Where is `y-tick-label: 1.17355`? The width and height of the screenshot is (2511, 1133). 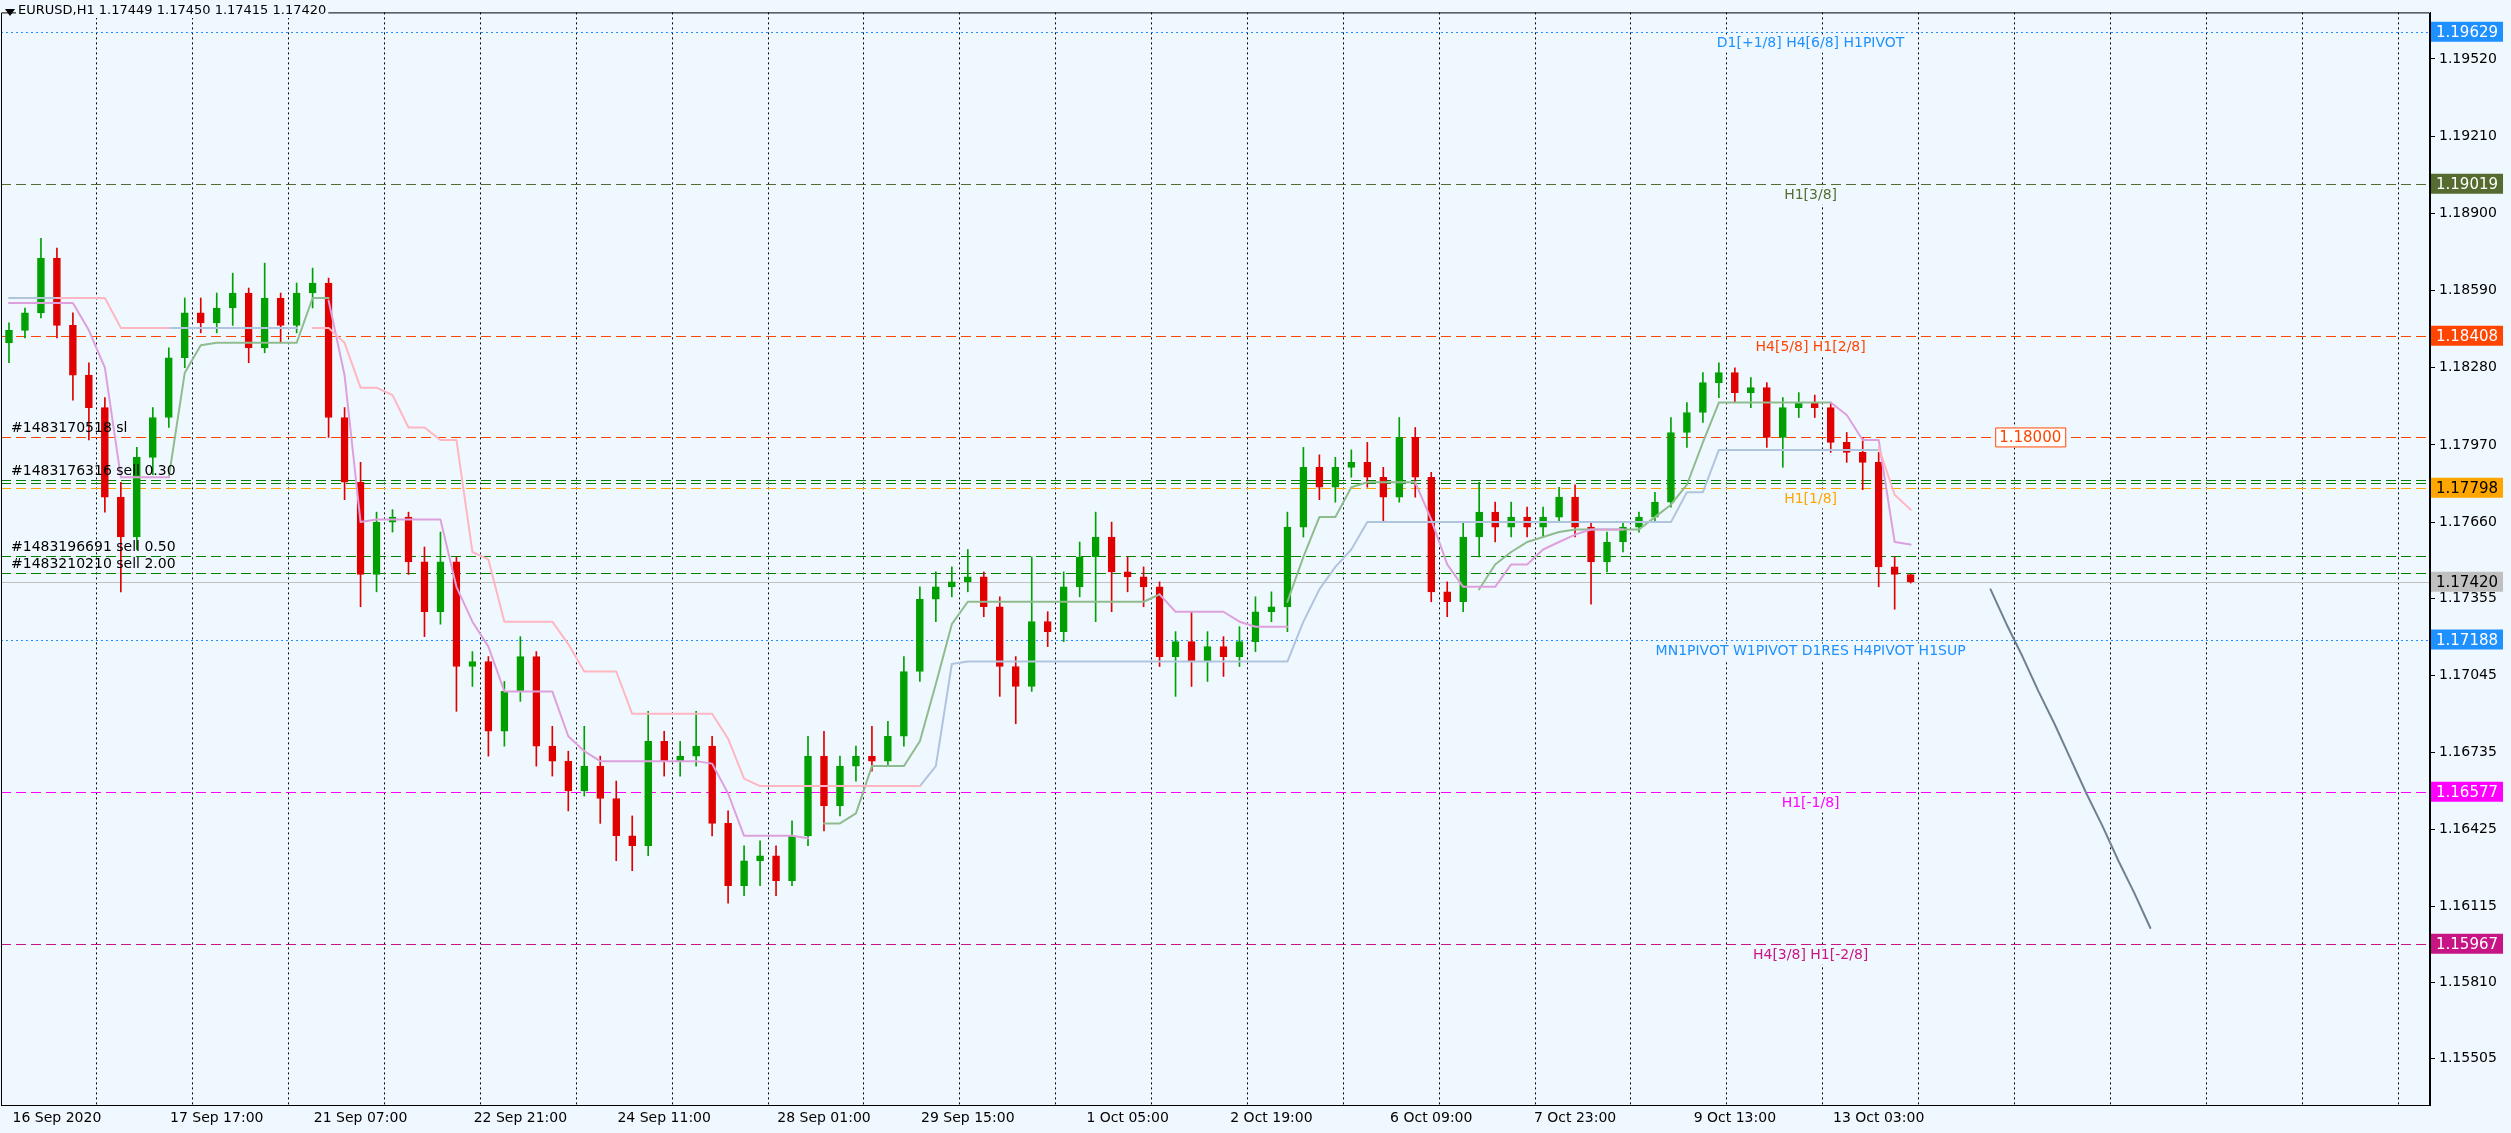 y-tick-label: 1.17355 is located at coordinates (2468, 596).